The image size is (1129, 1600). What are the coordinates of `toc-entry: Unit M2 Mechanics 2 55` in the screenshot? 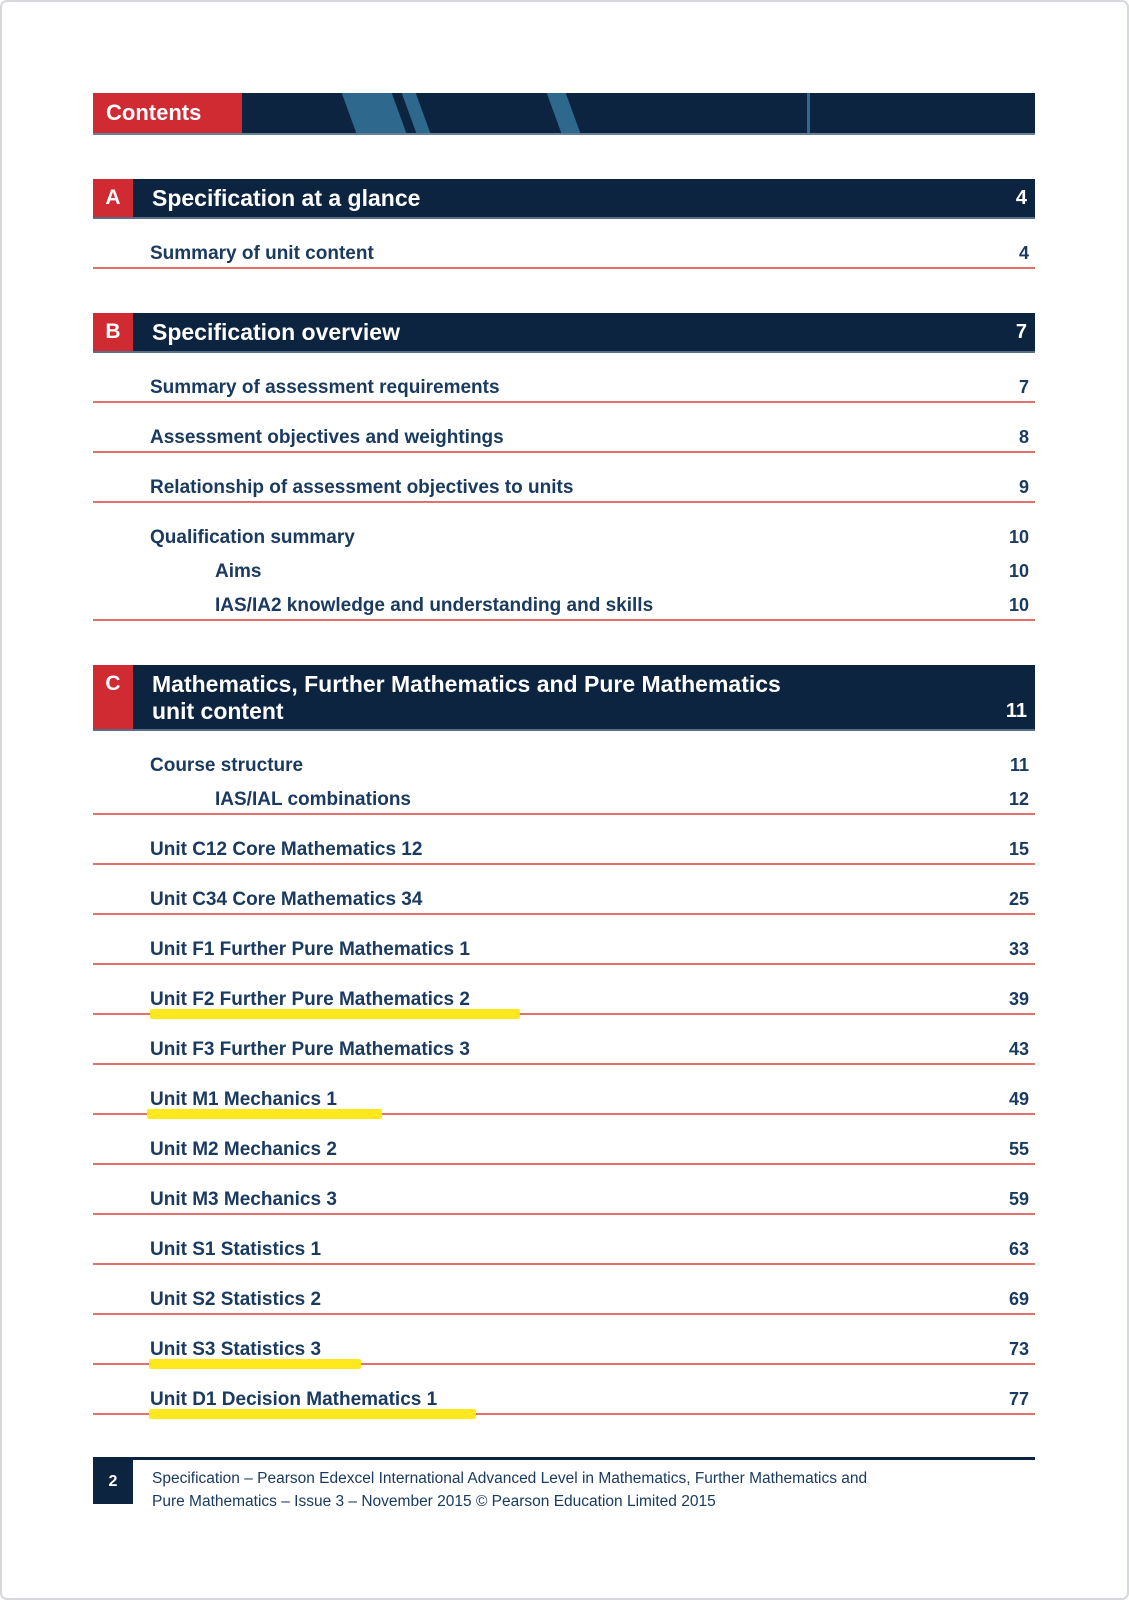 It's located at (564, 1149).